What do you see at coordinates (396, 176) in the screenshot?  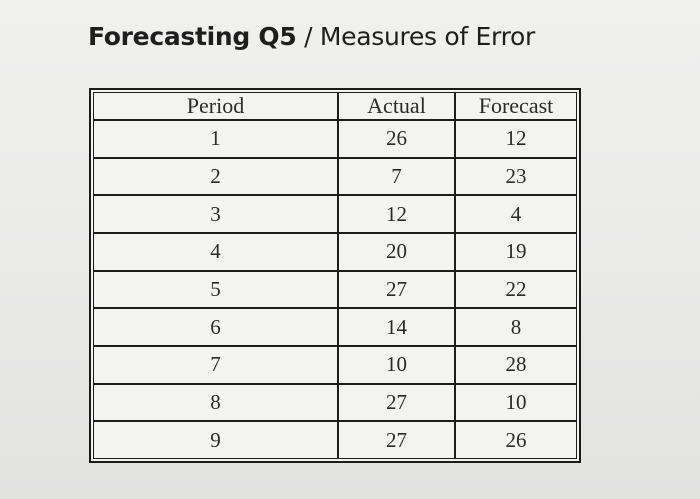 I see `cell-actual: 7` at bounding box center [396, 176].